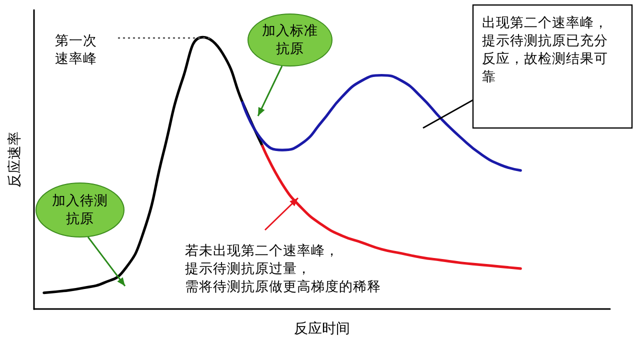 The width and height of the screenshot is (640, 341). What do you see at coordinates (290, 40) in the screenshot?
I see `annotation: 加入标准抗原` at bounding box center [290, 40].